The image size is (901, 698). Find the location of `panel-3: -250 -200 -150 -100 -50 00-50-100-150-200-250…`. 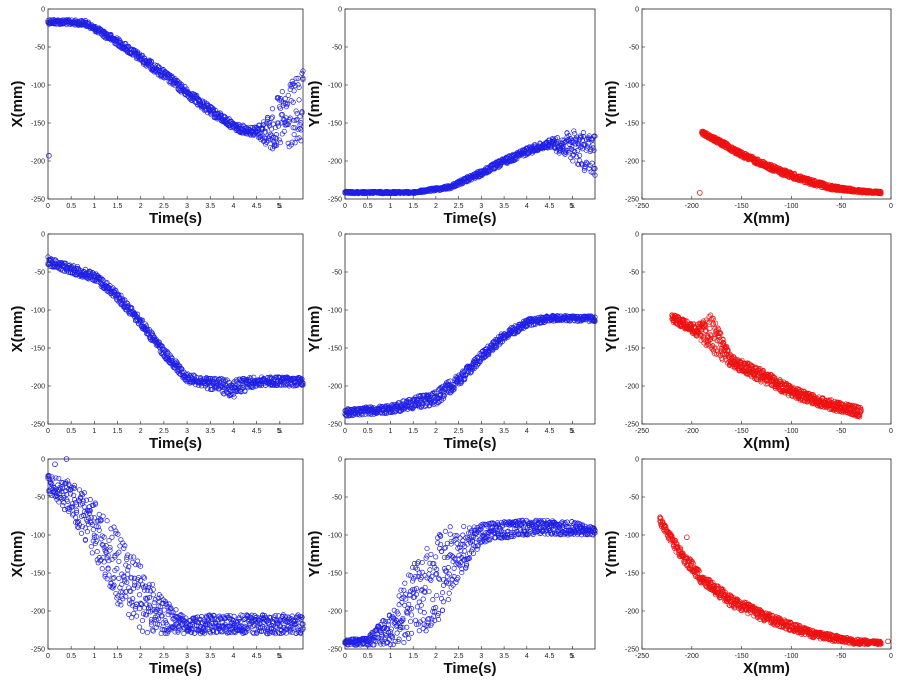

panel-3: -250 -200 -150 -100 -50 00-50-100-150-200-250… is located at coordinates (748, 117).